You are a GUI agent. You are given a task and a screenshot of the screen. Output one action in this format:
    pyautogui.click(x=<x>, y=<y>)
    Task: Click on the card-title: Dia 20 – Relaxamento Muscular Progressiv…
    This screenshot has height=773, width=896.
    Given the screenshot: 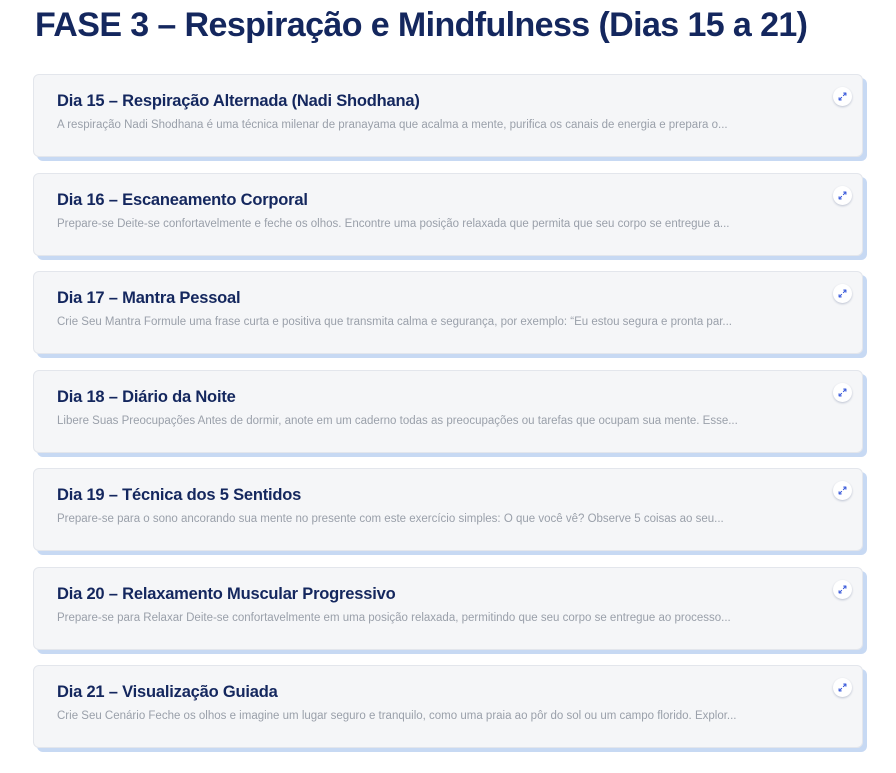 What is the action you would take?
    pyautogui.click(x=226, y=593)
    